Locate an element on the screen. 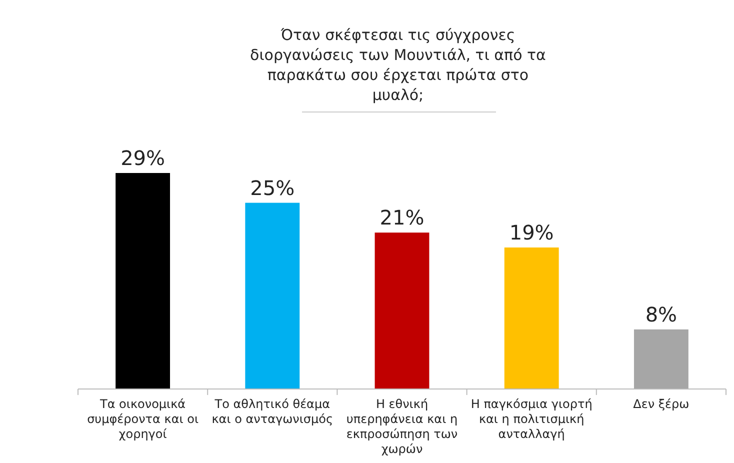 Image resolution: width=734 pixels, height=463 pixels. data-label: 8% is located at coordinates (661, 314).